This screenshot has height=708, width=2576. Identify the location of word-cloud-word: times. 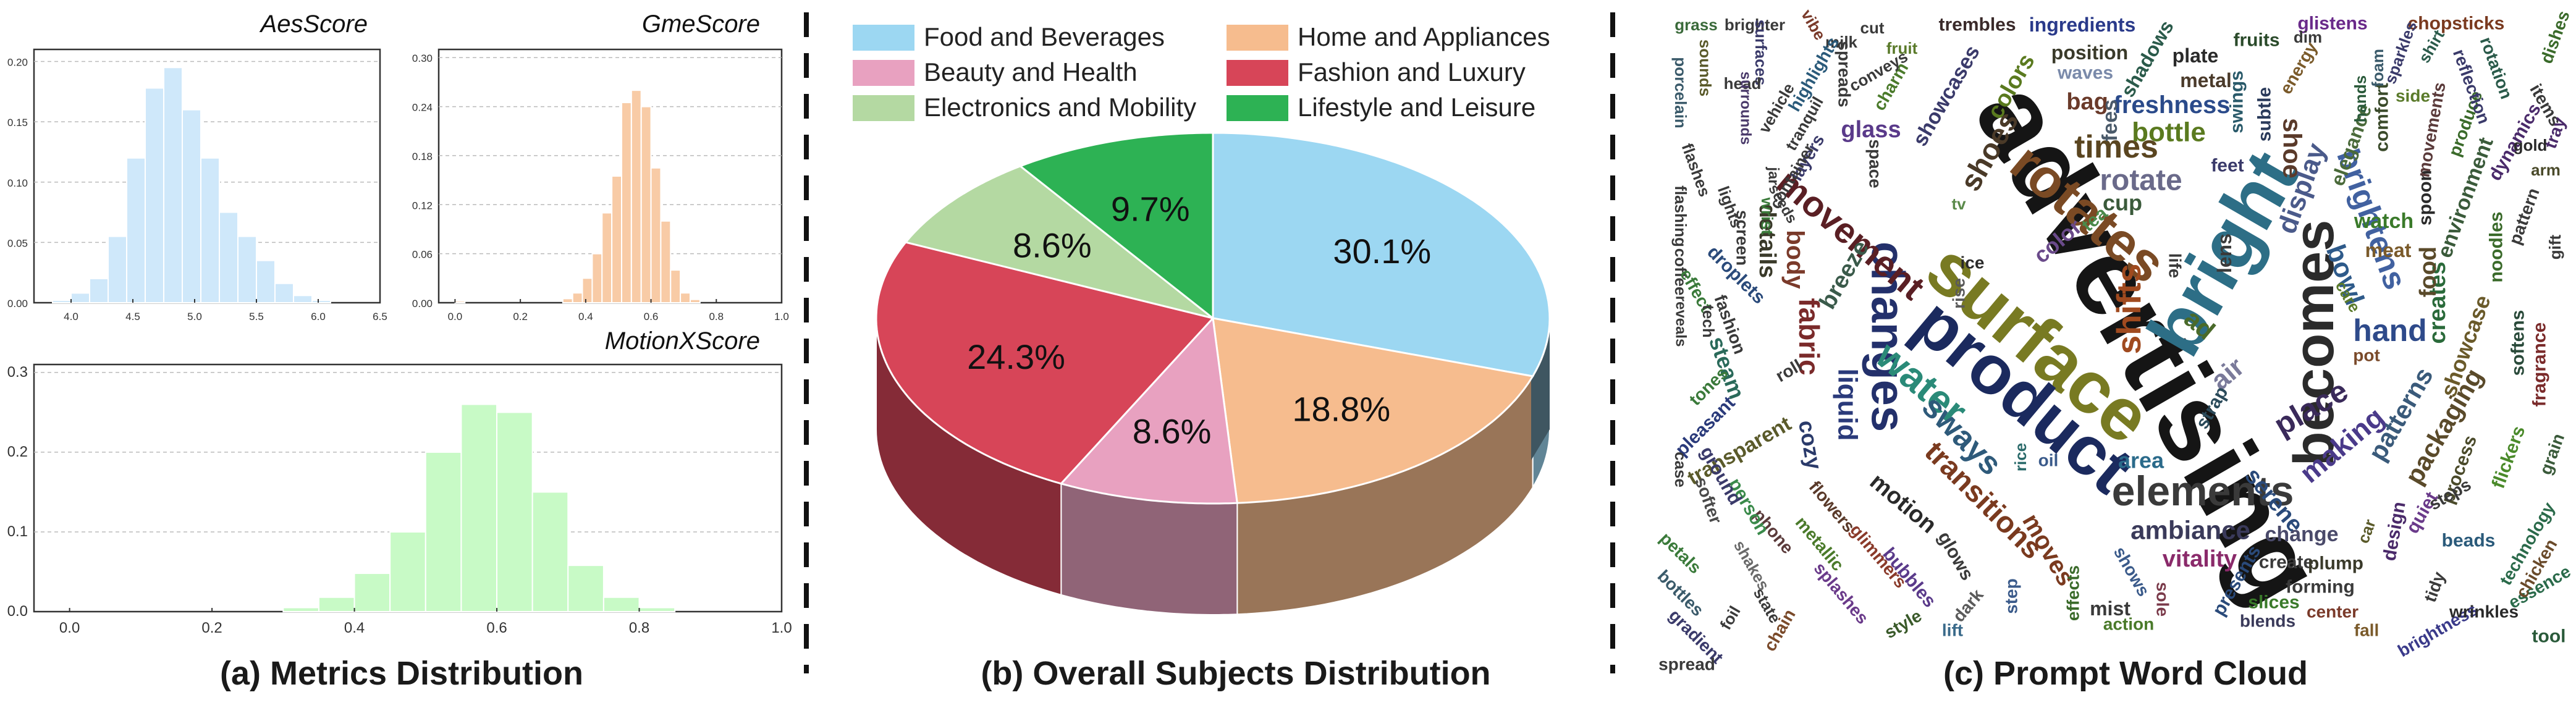
(2116, 147).